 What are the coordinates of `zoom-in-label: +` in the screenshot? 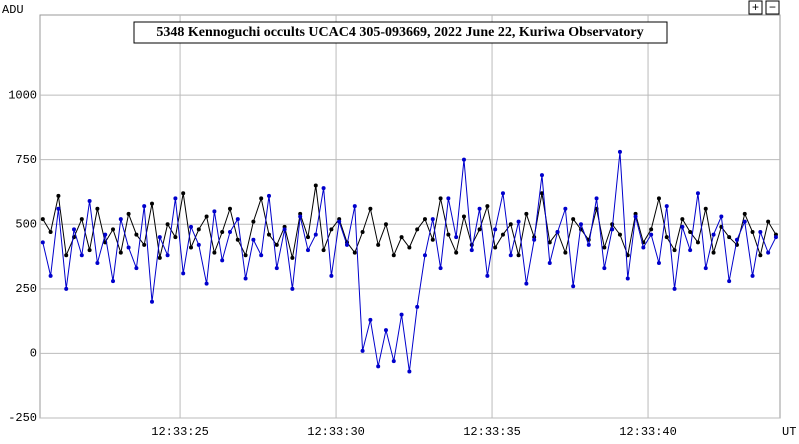 It's located at (755, 8).